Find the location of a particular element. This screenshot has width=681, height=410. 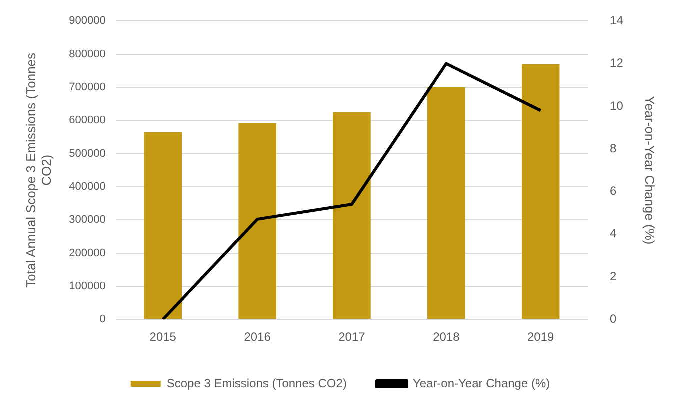

y2-tick-label: 12 is located at coordinates (617, 63).